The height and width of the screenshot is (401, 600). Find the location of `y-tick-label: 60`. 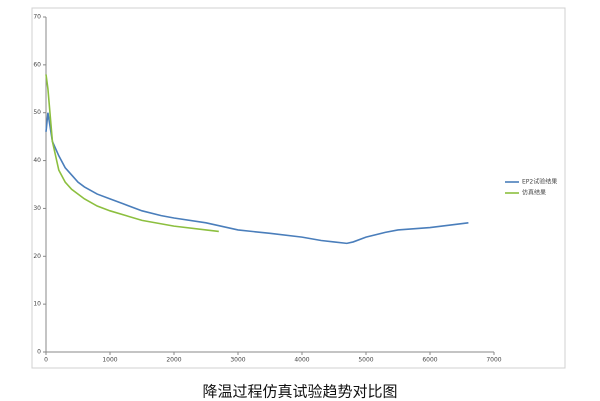

y-tick-label: 60 is located at coordinates (37, 64).